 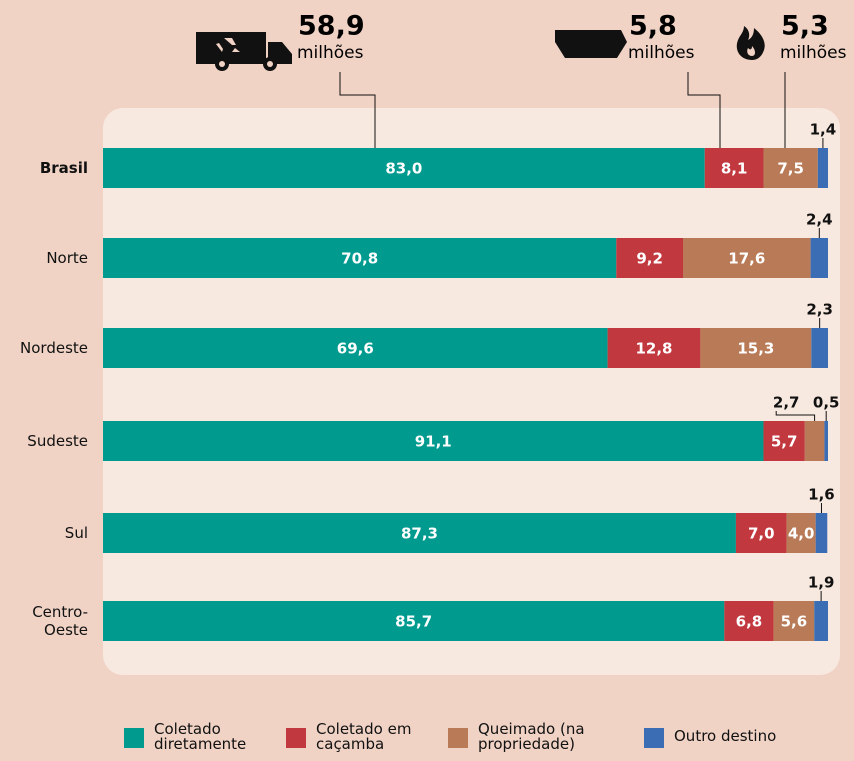 What do you see at coordinates (364, 736) in the screenshot?
I see `legend-label: Coletado em caçamba` at bounding box center [364, 736].